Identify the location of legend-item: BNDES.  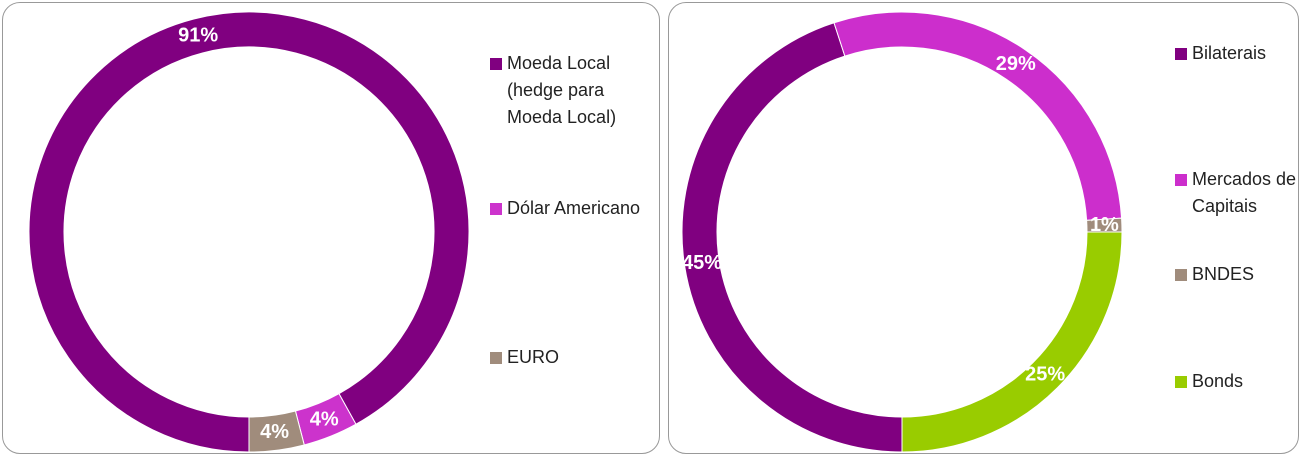
(1237, 274).